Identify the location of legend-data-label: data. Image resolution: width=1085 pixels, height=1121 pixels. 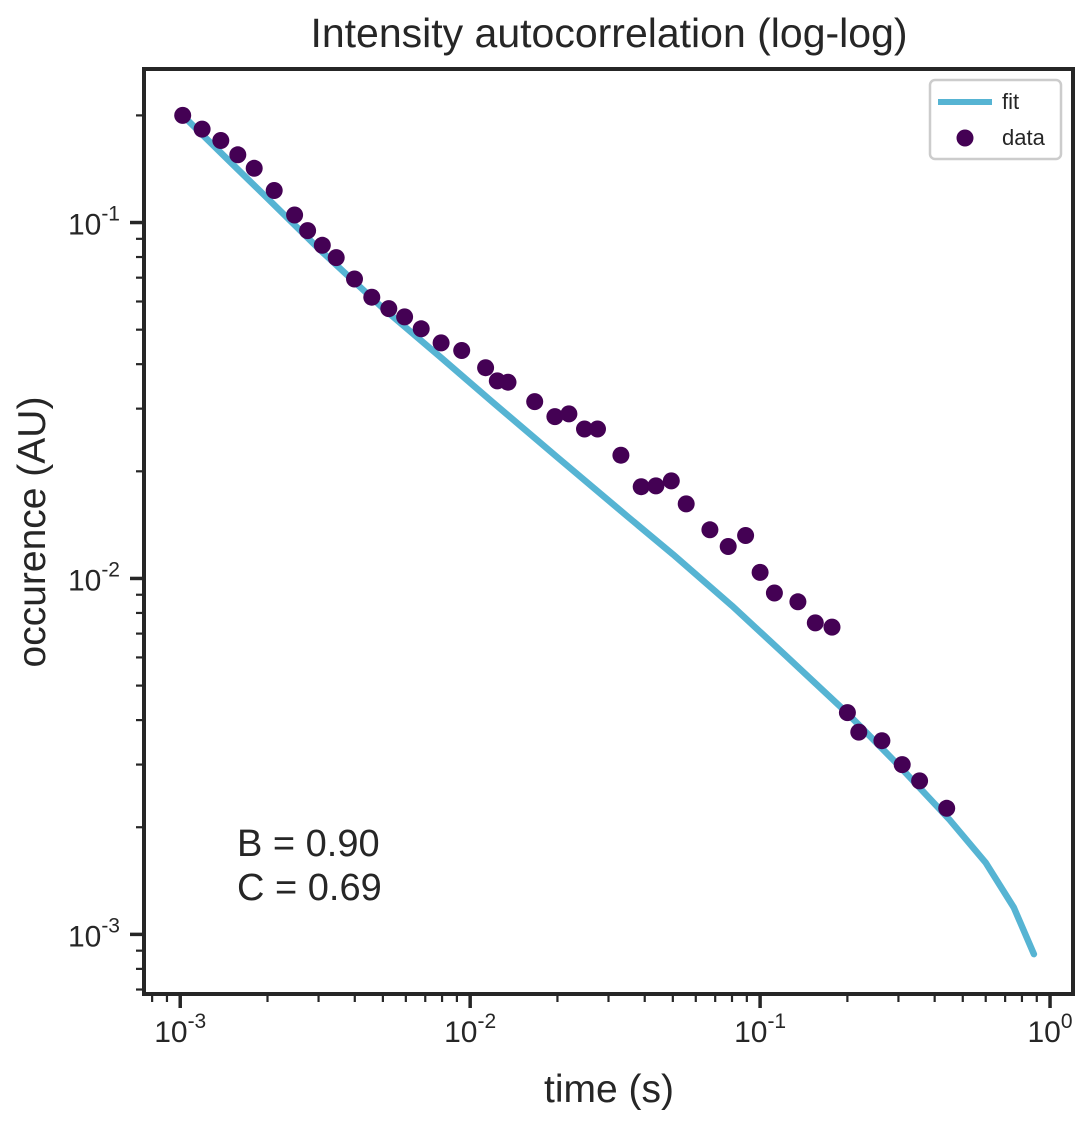
(1024, 137).